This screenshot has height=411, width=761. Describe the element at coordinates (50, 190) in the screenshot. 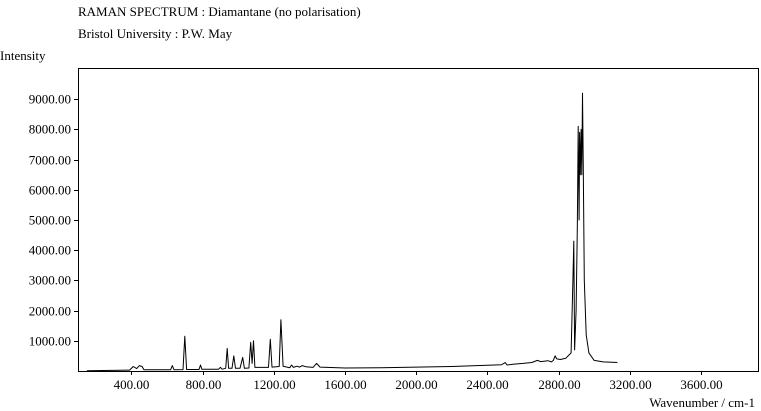

I see `y-tick-label: 6000.00` at that location.